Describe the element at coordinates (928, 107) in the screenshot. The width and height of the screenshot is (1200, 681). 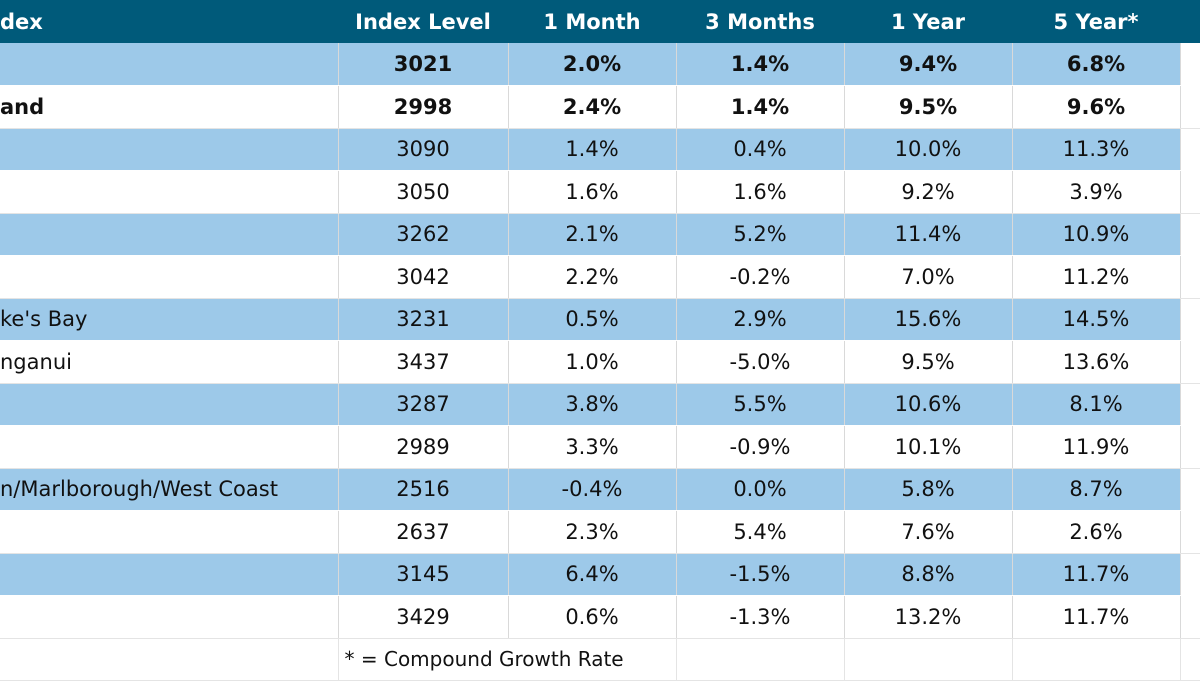
I see `one-year-cell: 9.5%` at that location.